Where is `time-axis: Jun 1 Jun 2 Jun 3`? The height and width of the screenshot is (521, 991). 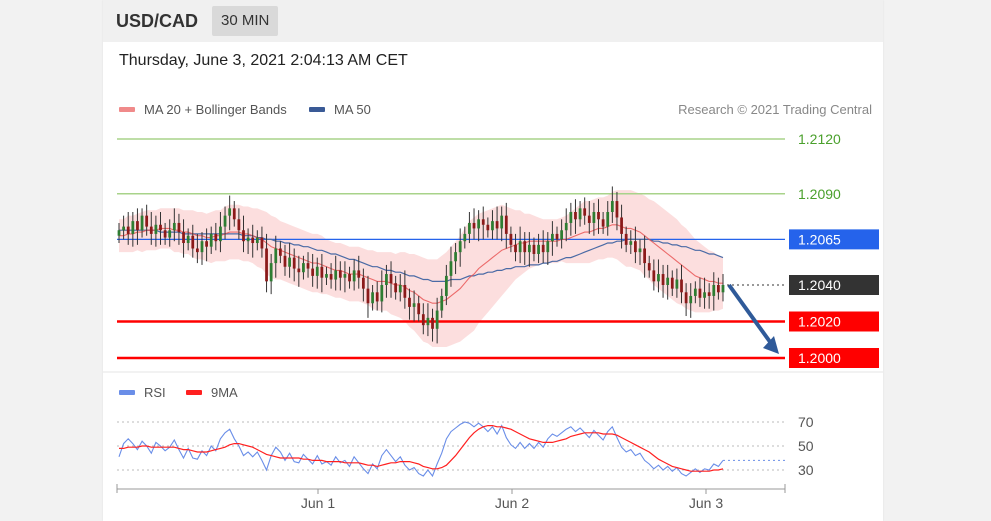
time-axis: Jun 1 Jun 2 Jun 3 is located at coordinates (451, 497).